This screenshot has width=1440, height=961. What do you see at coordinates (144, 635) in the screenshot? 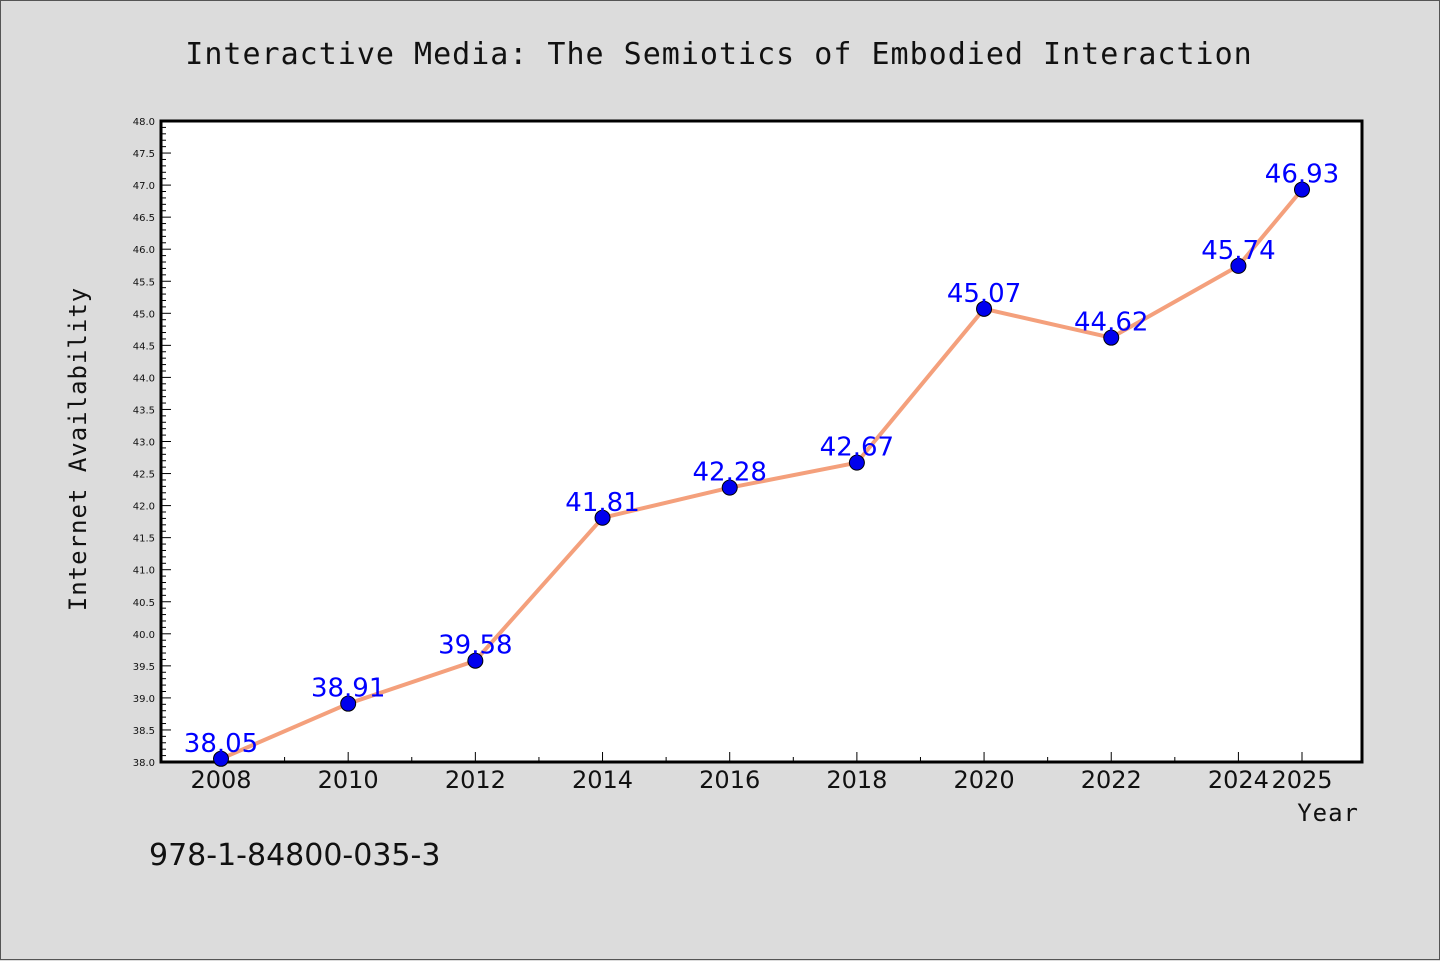
I see `y-tick-label: 40.0` at bounding box center [144, 635].